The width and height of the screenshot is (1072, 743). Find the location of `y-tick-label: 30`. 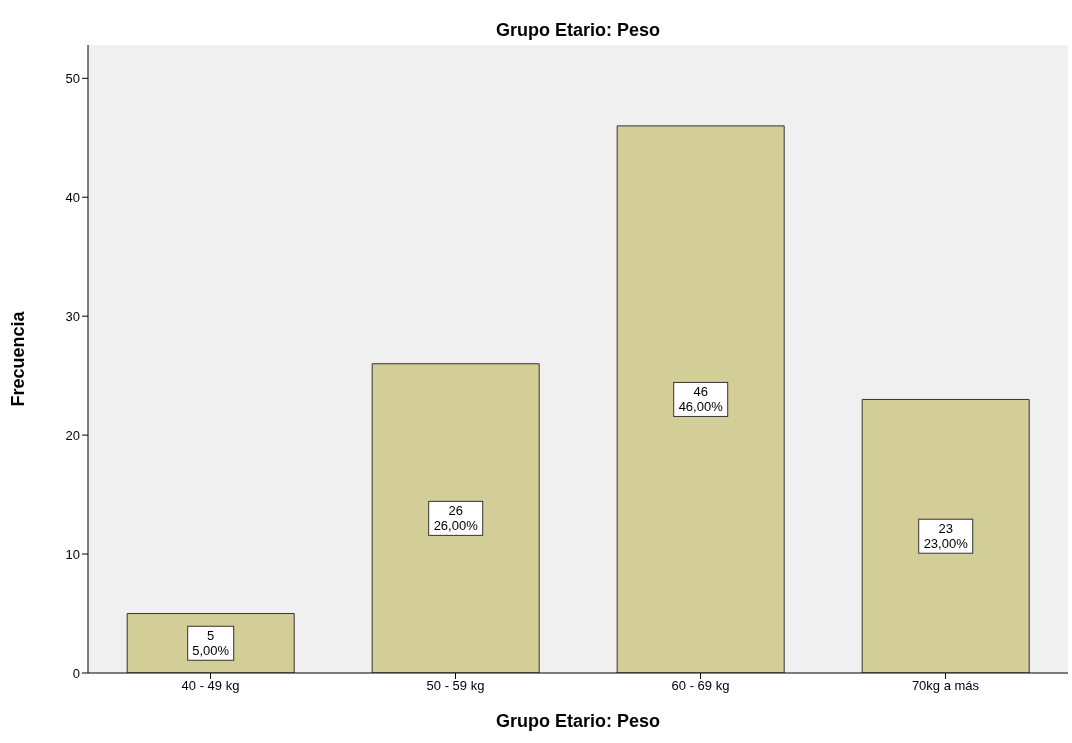

y-tick-label: 30 is located at coordinates (72, 316).